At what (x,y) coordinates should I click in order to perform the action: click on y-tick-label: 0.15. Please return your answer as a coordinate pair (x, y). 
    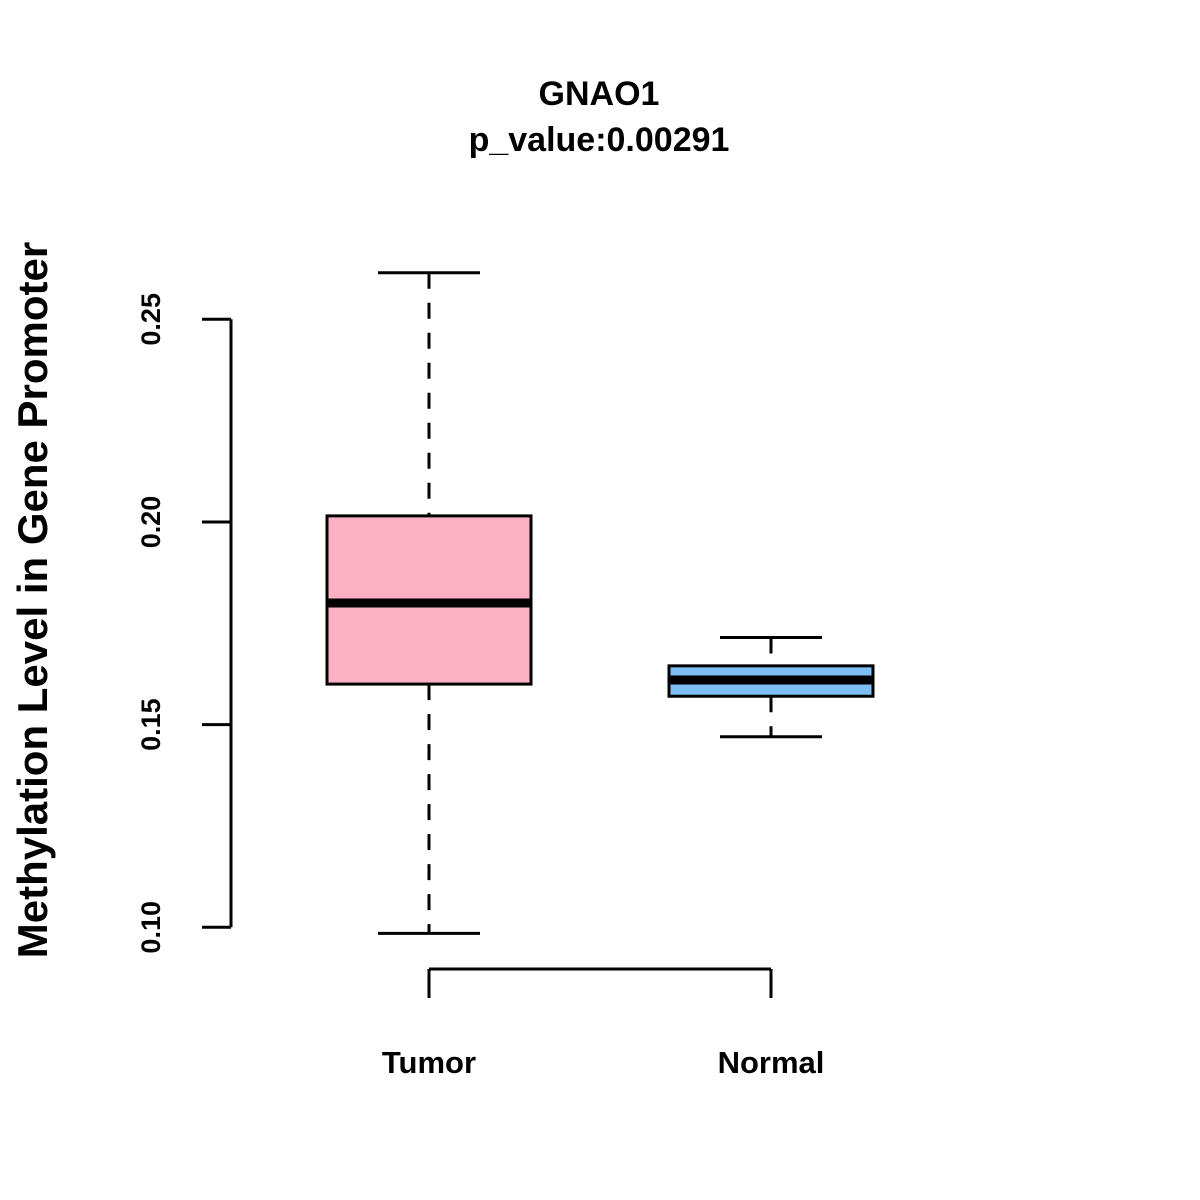
    Looking at the image, I should click on (151, 724).